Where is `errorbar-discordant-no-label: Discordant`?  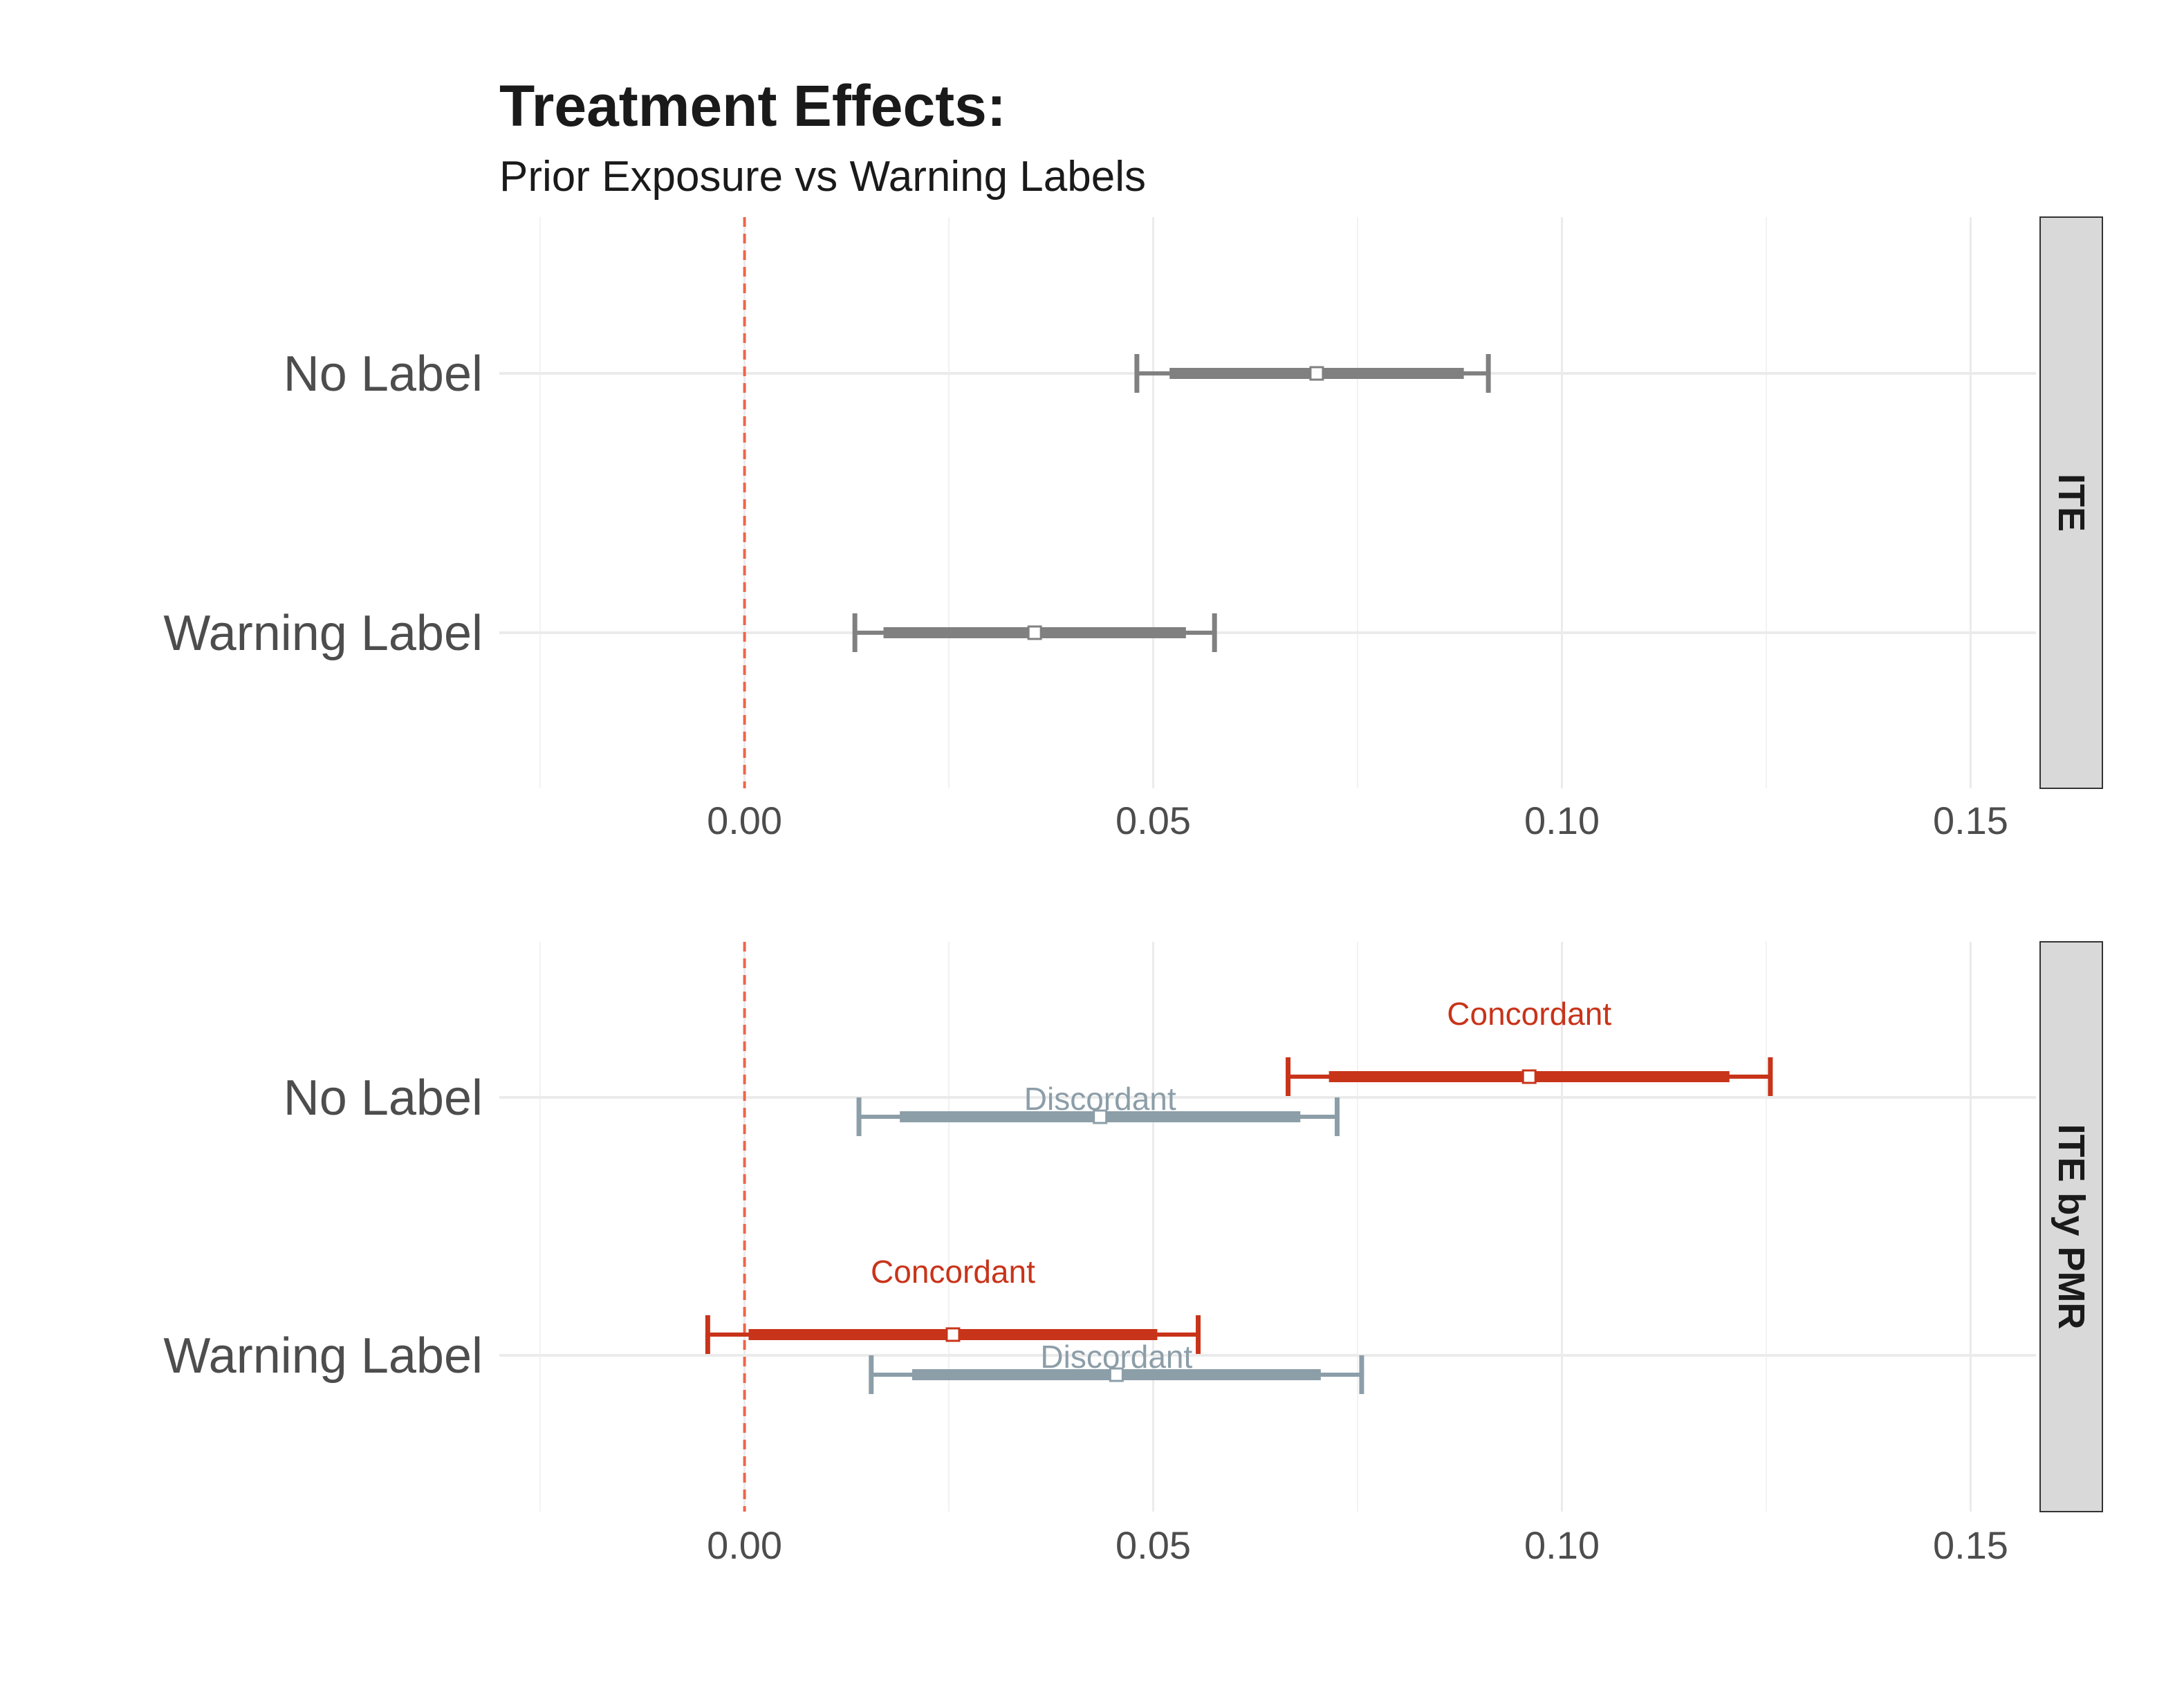
errorbar-discordant-no-label: Discordant is located at coordinates (1098, 1108).